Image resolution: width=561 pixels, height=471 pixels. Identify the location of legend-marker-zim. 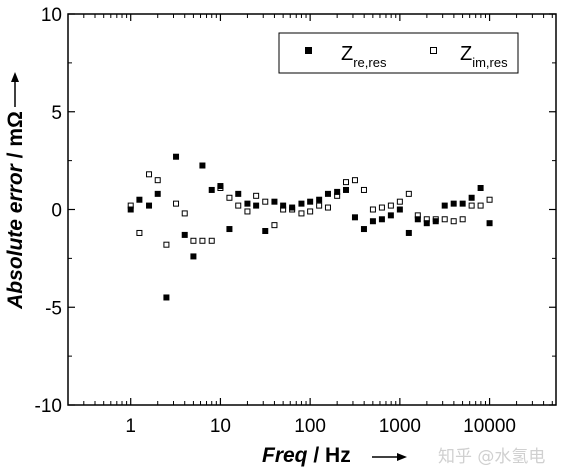
(433, 50).